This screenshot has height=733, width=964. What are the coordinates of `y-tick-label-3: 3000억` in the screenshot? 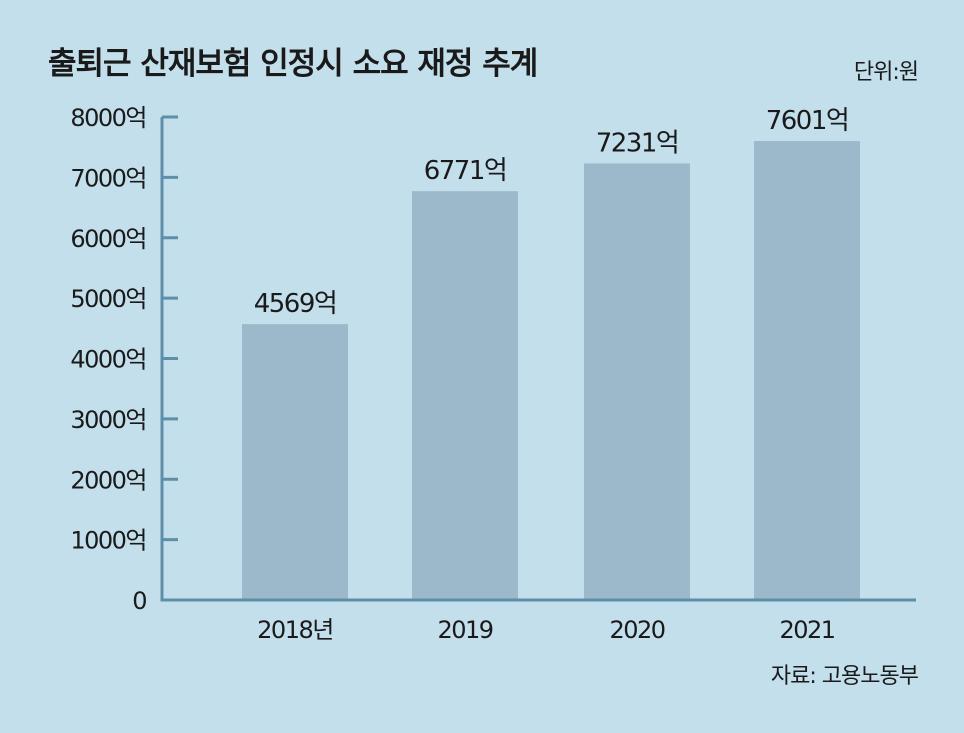 It's located at (108, 420).